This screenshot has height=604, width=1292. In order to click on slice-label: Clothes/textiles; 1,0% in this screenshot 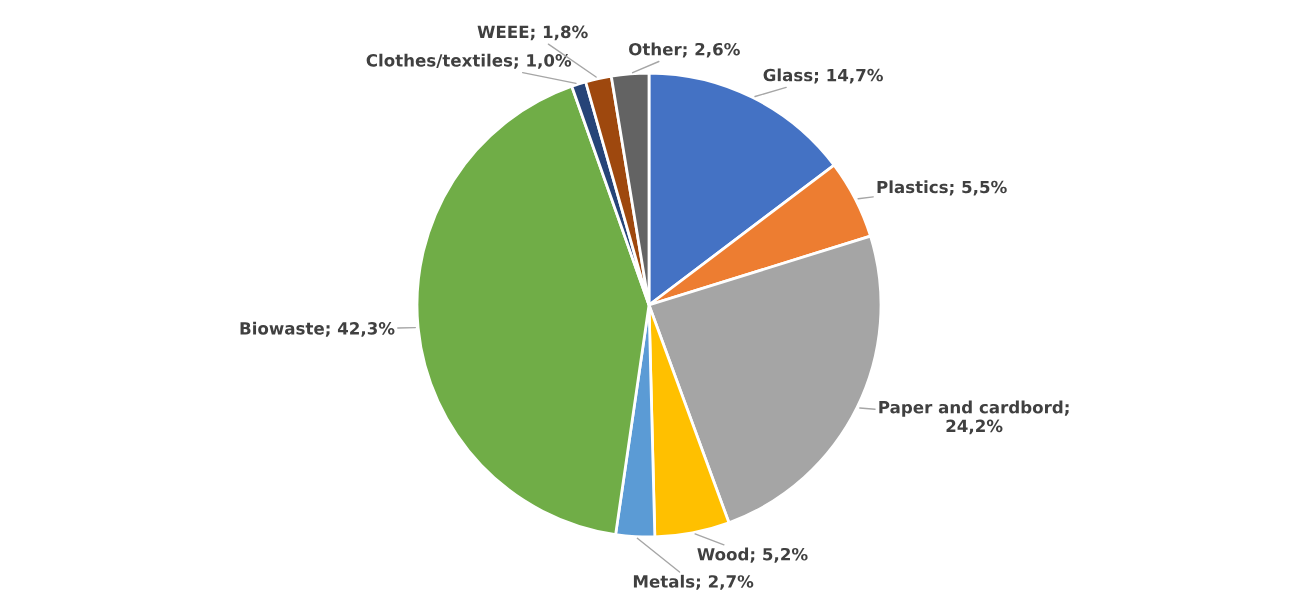, I will do `click(469, 61)`.